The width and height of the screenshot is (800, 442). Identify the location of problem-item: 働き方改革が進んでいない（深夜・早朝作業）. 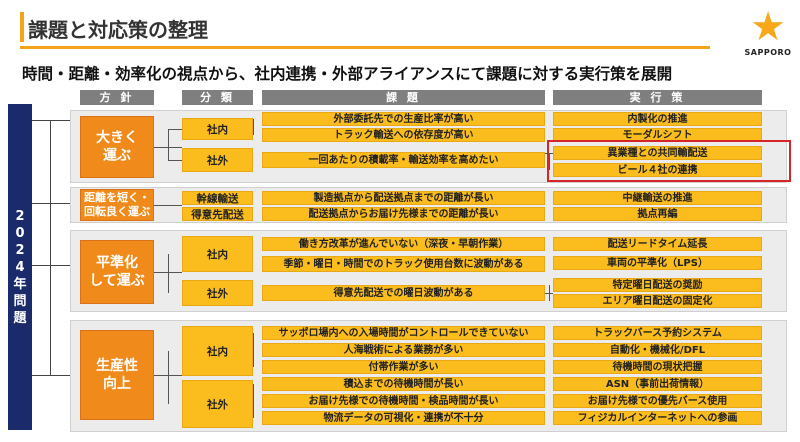
(403, 244).